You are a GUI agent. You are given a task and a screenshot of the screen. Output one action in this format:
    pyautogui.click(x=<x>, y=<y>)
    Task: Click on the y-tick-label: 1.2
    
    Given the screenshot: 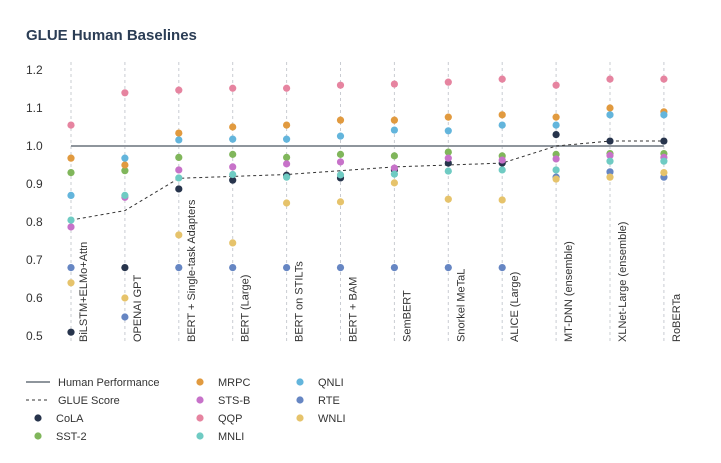 What is the action you would take?
    pyautogui.click(x=34, y=70)
    